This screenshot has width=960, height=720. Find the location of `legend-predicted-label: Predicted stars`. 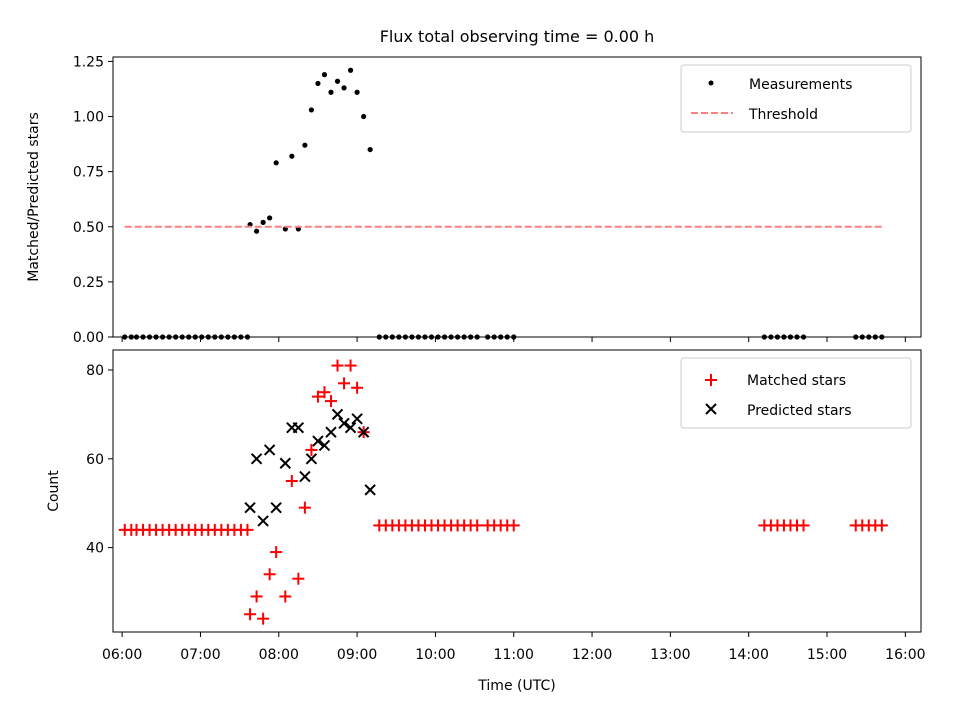

legend-predicted-label: Predicted stars is located at coordinates (799, 411).